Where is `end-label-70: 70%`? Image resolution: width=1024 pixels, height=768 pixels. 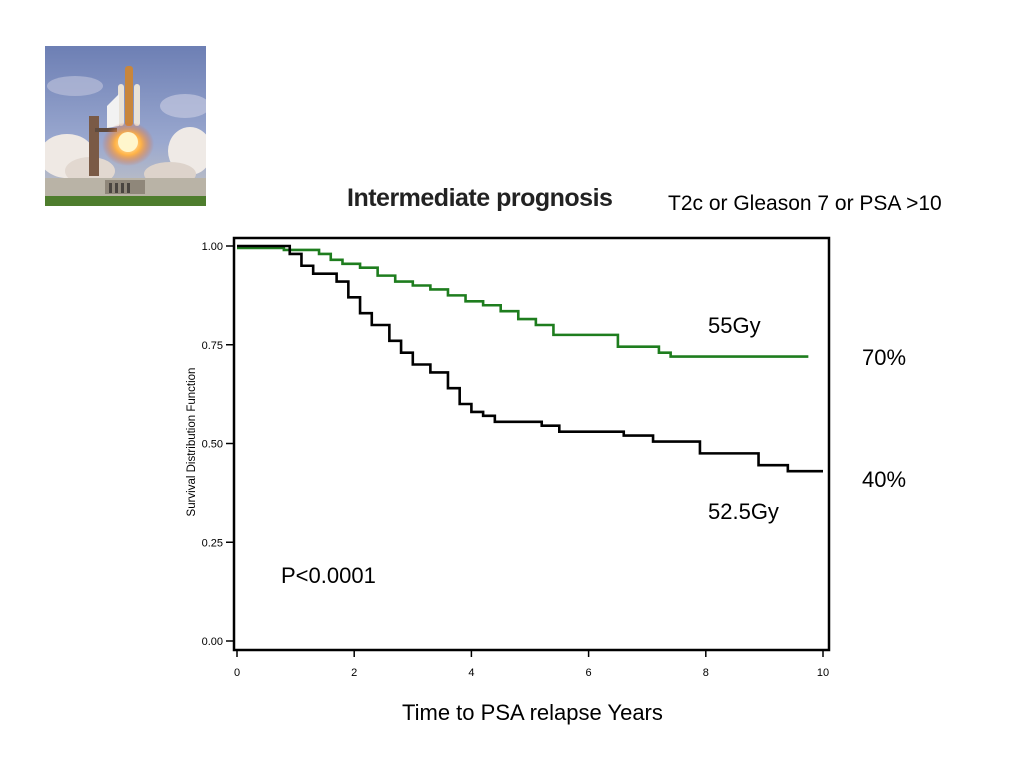 end-label-70: 70% is located at coordinates (884, 357).